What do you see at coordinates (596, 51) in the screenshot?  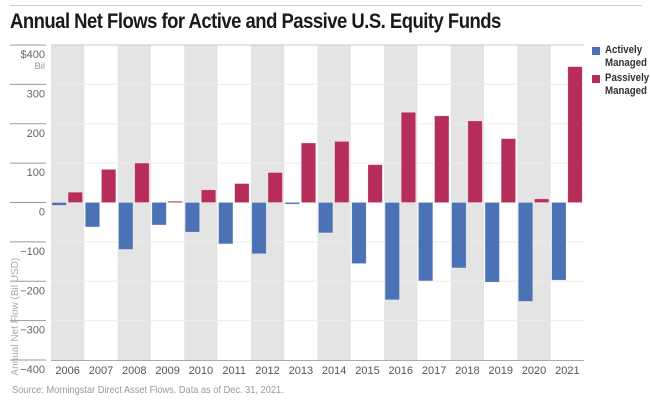 I see `legend-swatch-active` at bounding box center [596, 51].